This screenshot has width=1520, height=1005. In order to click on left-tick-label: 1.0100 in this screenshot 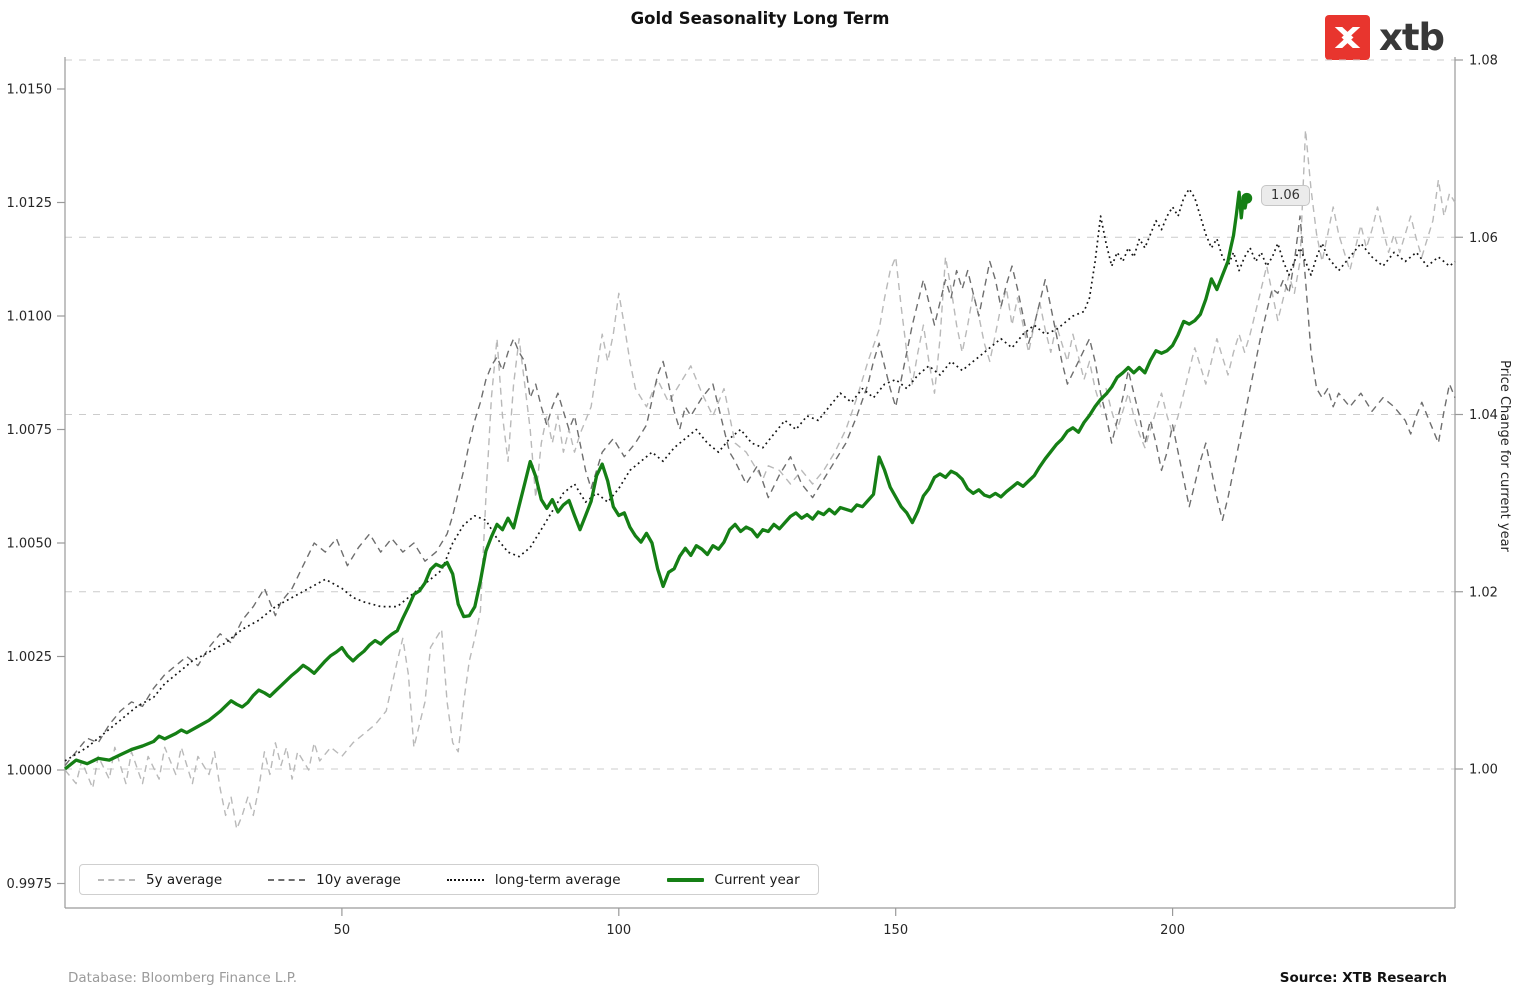, I will do `click(30, 317)`.